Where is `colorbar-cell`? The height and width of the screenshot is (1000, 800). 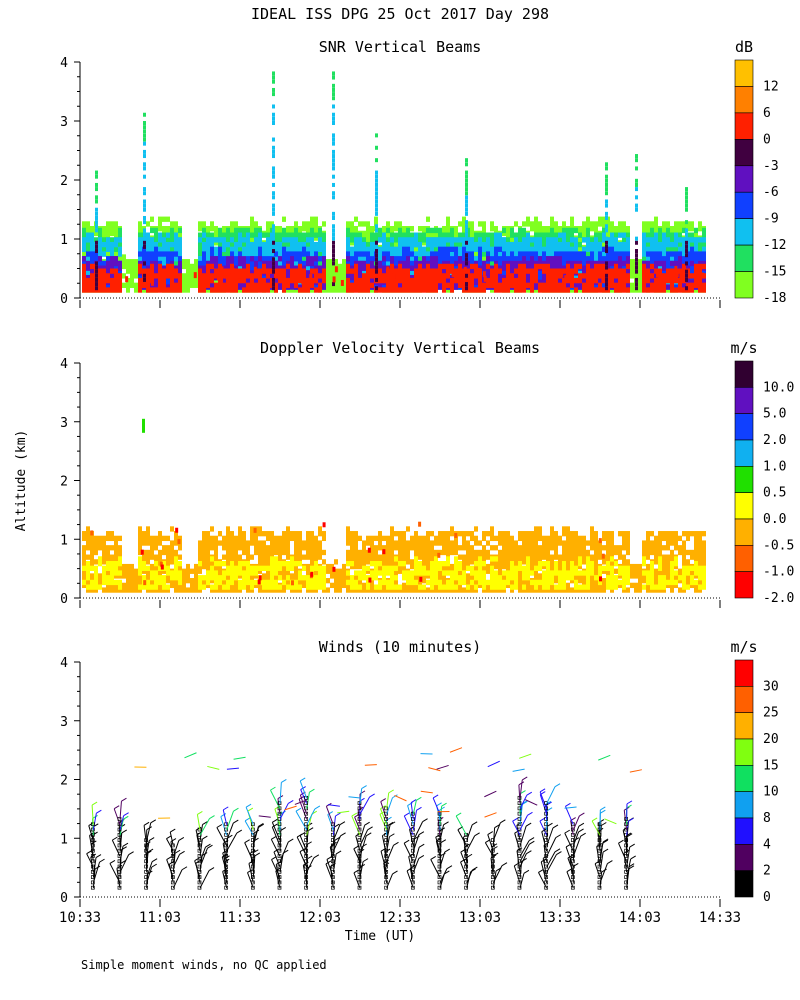
colorbar-cell is located at coordinates (744, 100).